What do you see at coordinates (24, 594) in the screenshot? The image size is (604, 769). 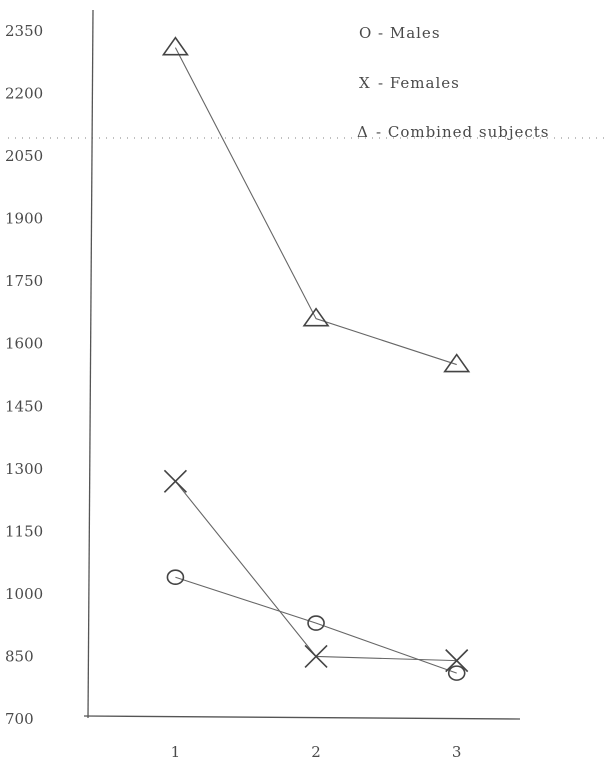 I see `y-tick-label: 1000` at bounding box center [24, 594].